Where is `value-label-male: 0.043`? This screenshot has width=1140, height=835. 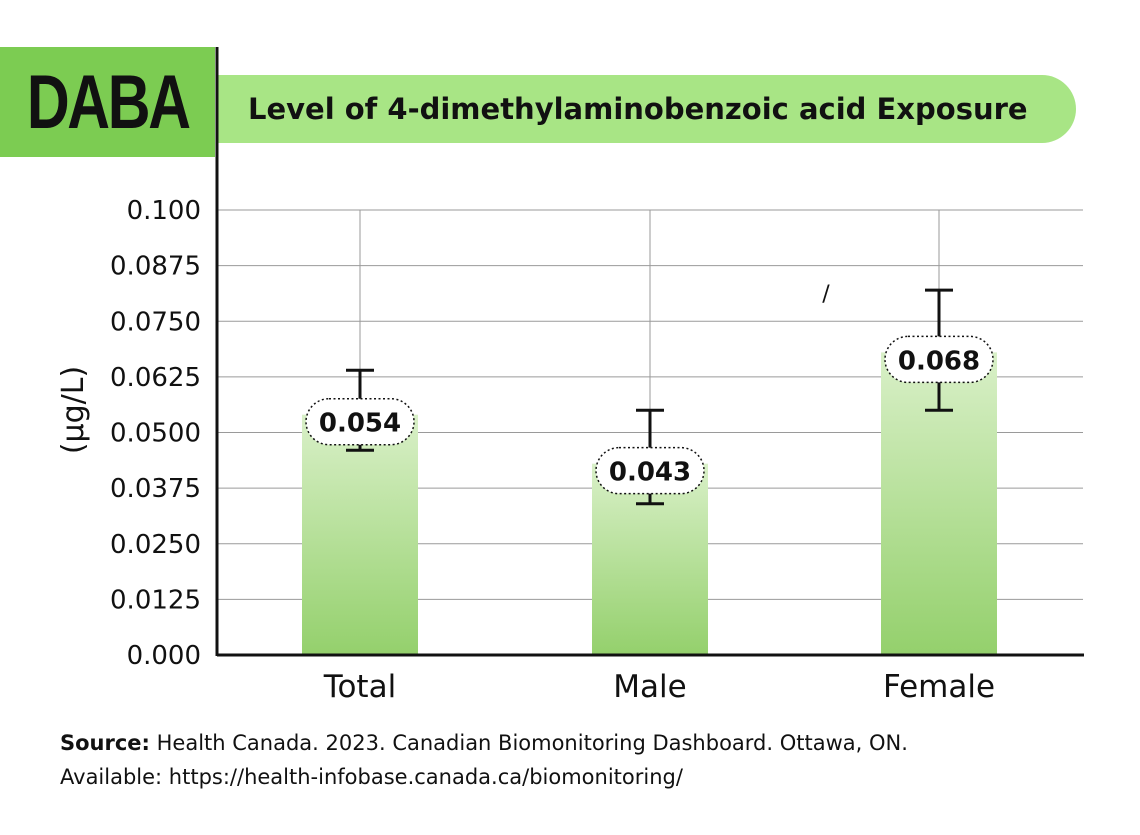 value-label-male: 0.043 is located at coordinates (650, 470).